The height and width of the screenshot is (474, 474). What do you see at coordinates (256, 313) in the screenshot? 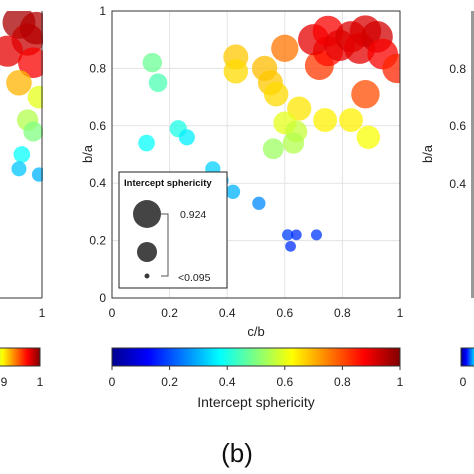
I see `x-tick-labels: 0 0.2 0.4 0.6 0.8 1` at bounding box center [256, 313].